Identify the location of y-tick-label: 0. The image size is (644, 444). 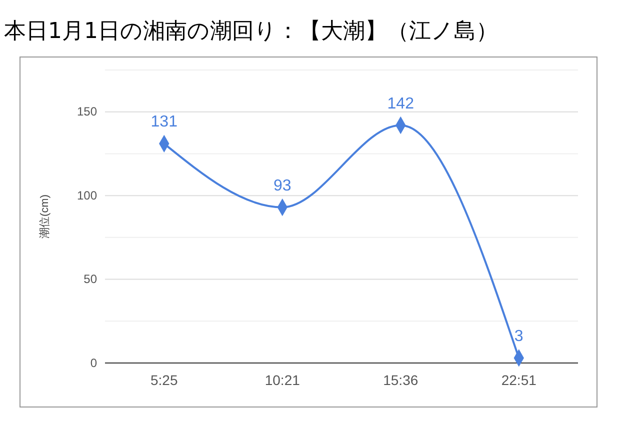
(94, 363).